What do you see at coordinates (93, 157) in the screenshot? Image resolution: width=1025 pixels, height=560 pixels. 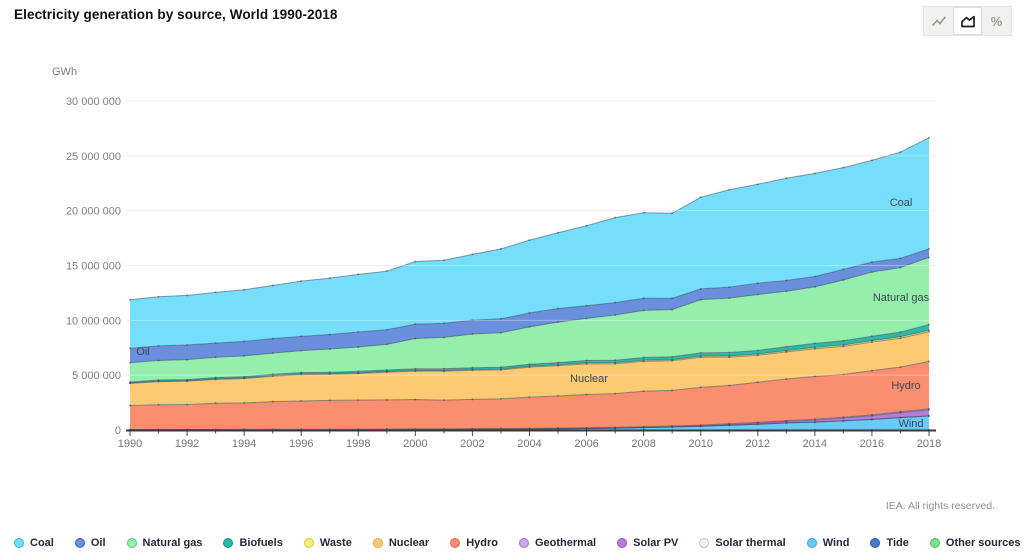 I see `y-tick-label: 25 000 000` at bounding box center [93, 157].